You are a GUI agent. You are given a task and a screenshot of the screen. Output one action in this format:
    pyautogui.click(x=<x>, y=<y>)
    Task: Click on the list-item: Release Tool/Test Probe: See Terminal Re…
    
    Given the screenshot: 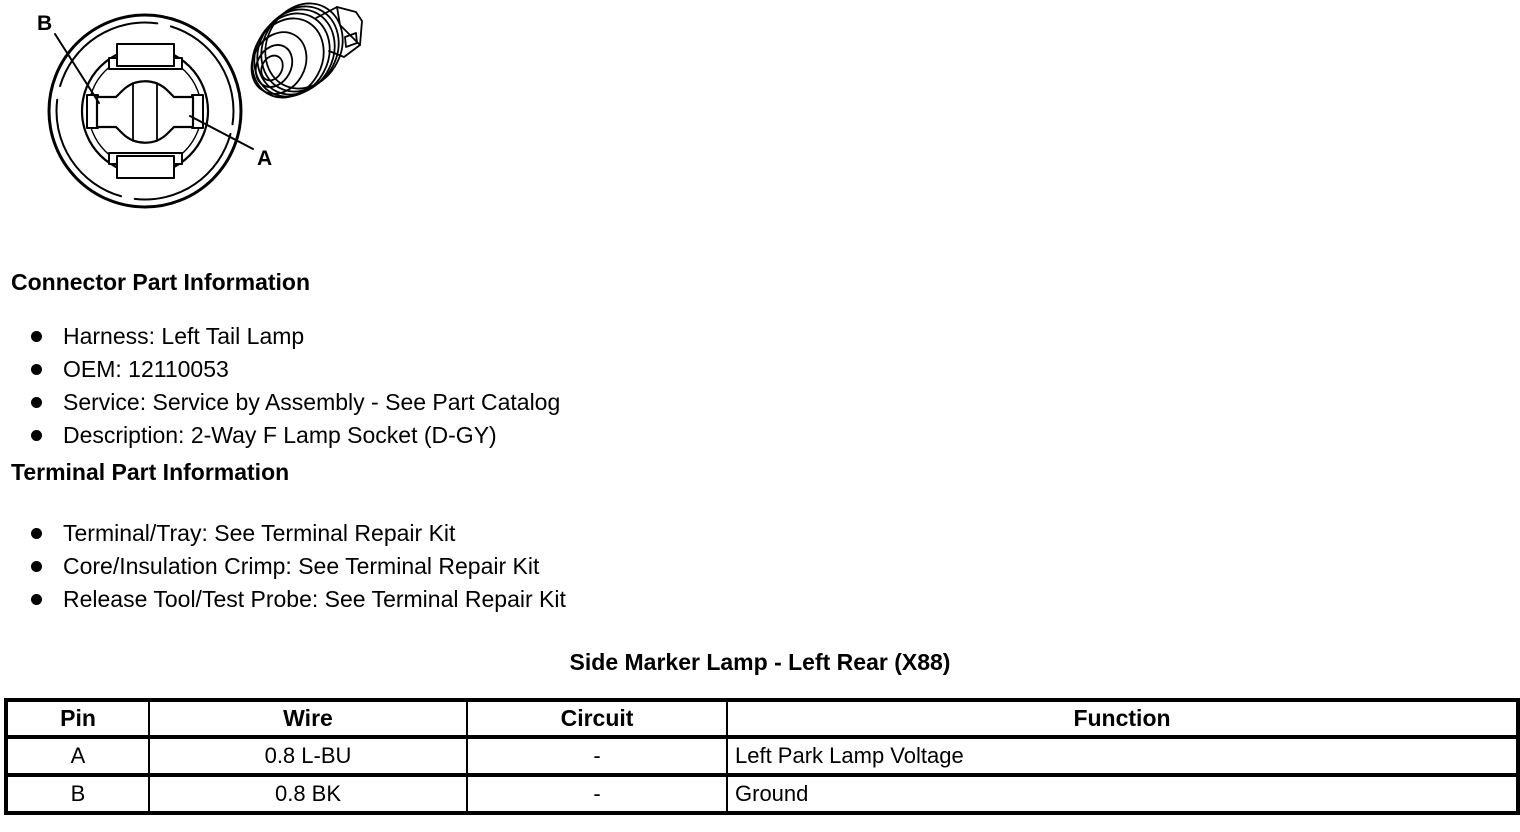 What is the action you would take?
    pyautogui.click(x=298, y=599)
    